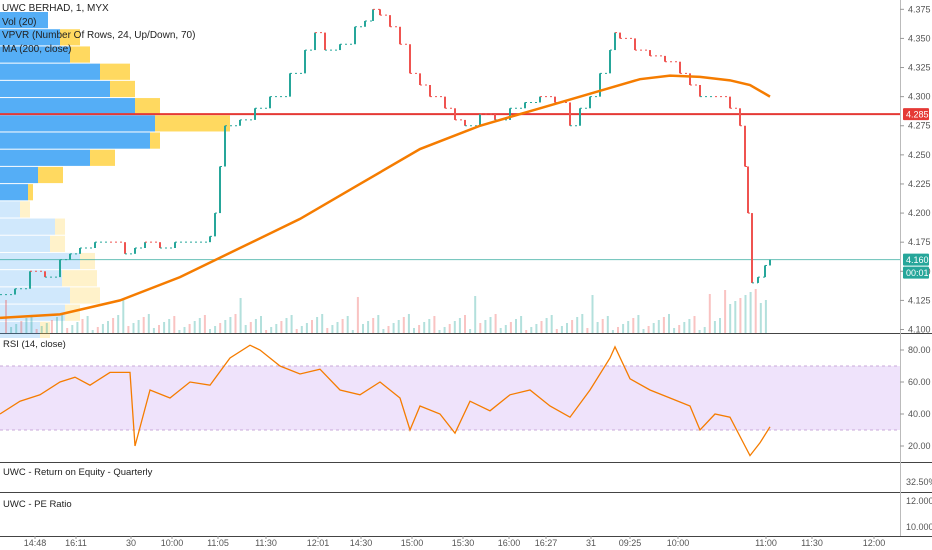 Image resolution: width=932 pixels, height=550 pixels. What do you see at coordinates (919, 38) in the screenshot?
I see `price-tick-label-1: 4.350` at bounding box center [919, 38].